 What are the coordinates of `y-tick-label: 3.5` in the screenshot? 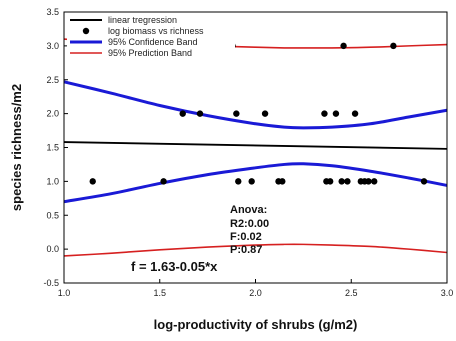 It's located at (52, 12).